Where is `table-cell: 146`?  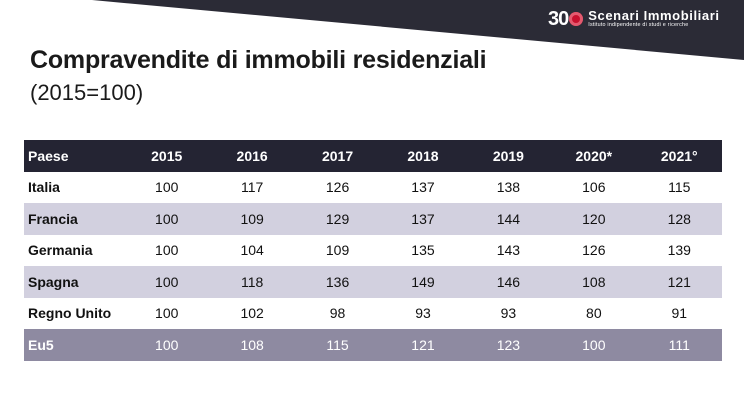 table-cell: 146 is located at coordinates (508, 281).